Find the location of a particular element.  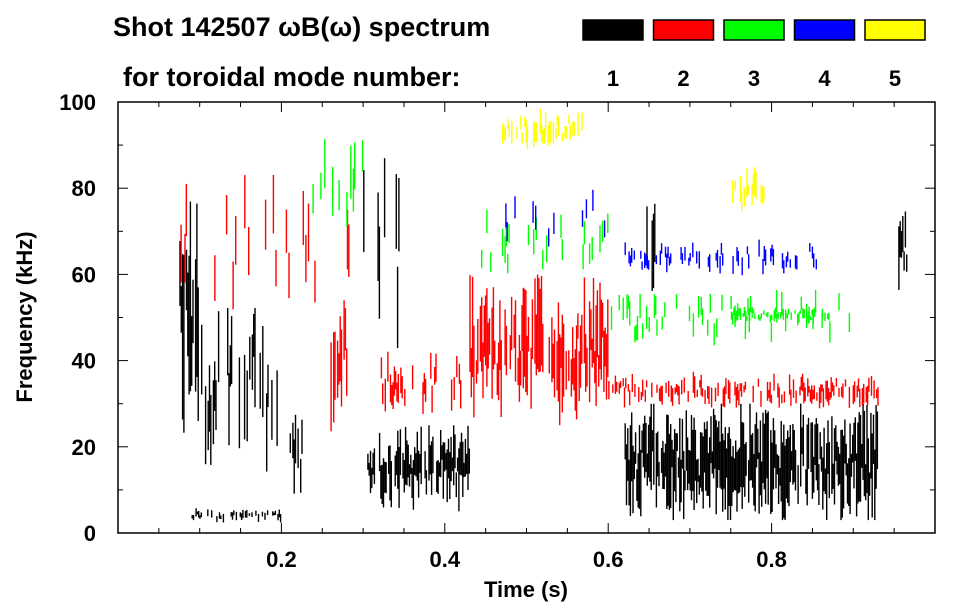

y-axis-label: Frequency (kHz) is located at coordinates (24, 316).